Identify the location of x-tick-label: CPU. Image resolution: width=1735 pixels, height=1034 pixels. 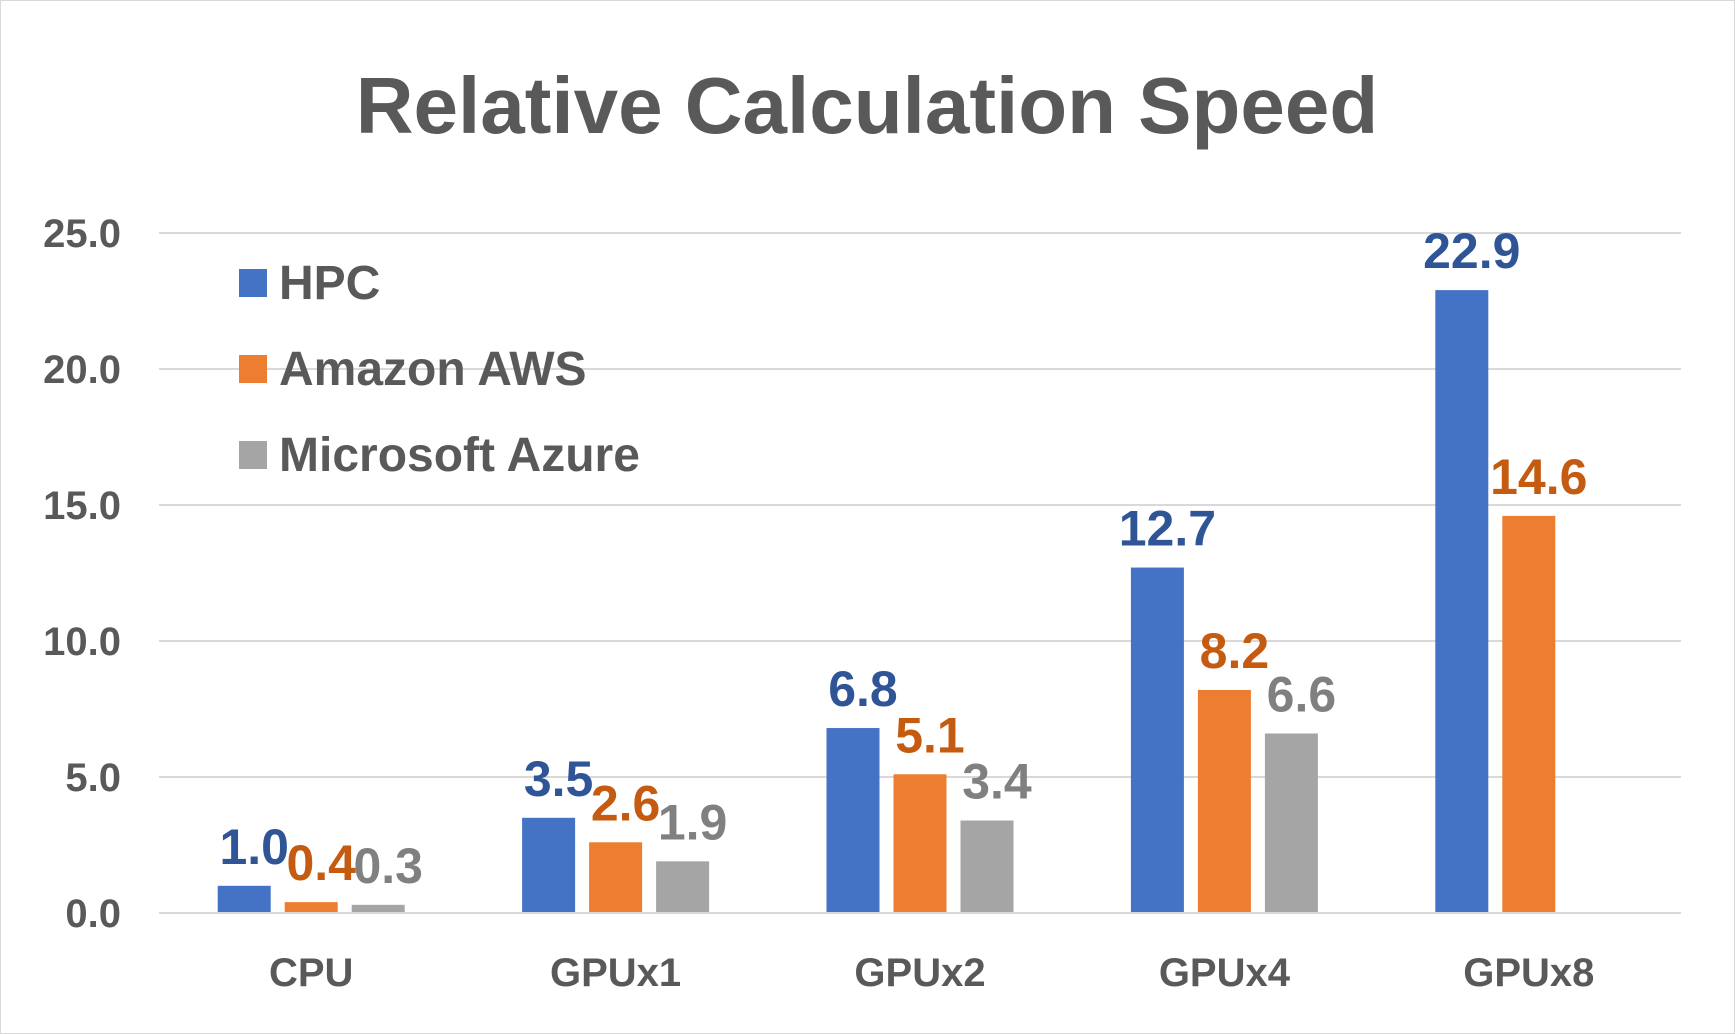
(311, 973).